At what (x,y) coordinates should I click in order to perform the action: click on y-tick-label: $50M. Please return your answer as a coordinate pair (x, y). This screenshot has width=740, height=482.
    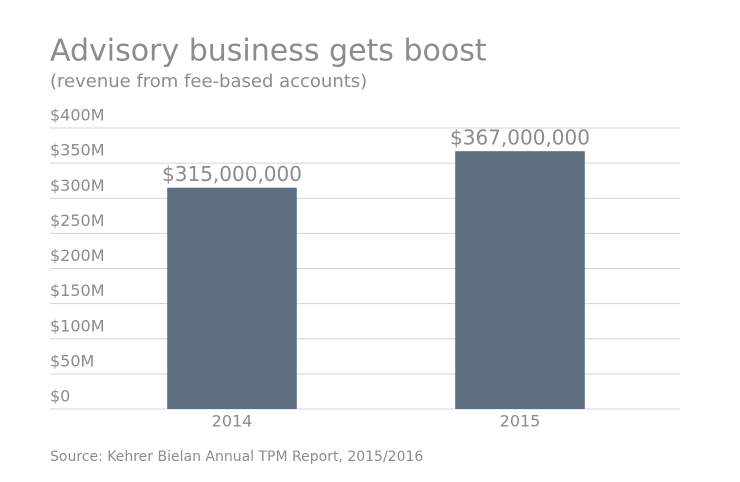
    Looking at the image, I should click on (72, 360).